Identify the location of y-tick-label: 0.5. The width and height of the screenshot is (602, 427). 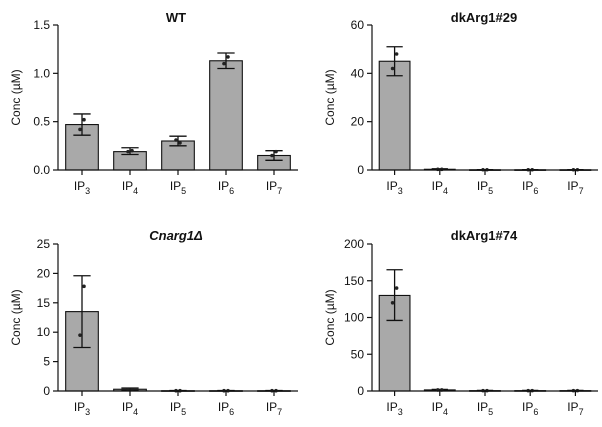
(41, 122).